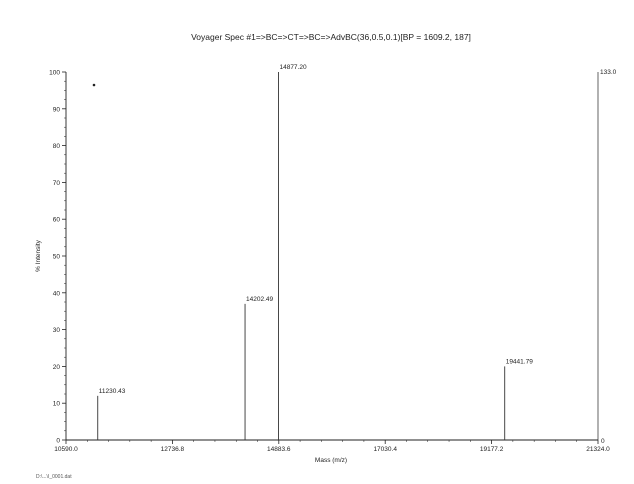  I want to click on y-tick-label: 90, so click(57, 109).